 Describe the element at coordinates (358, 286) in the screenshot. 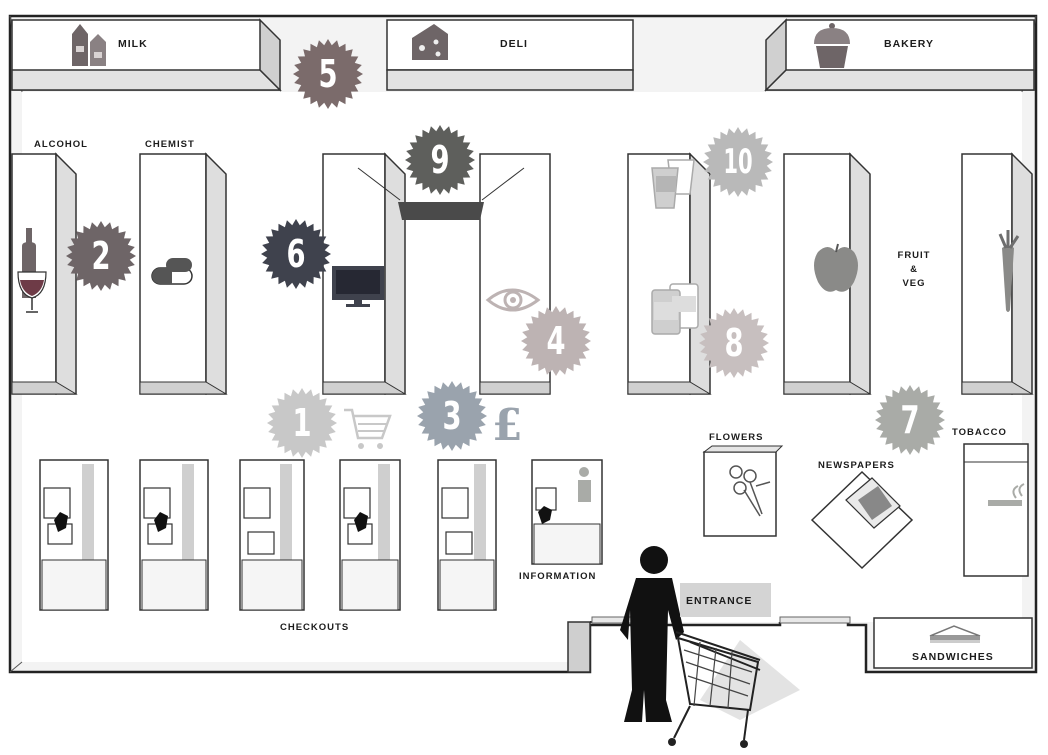

I see `tv-icon` at that location.